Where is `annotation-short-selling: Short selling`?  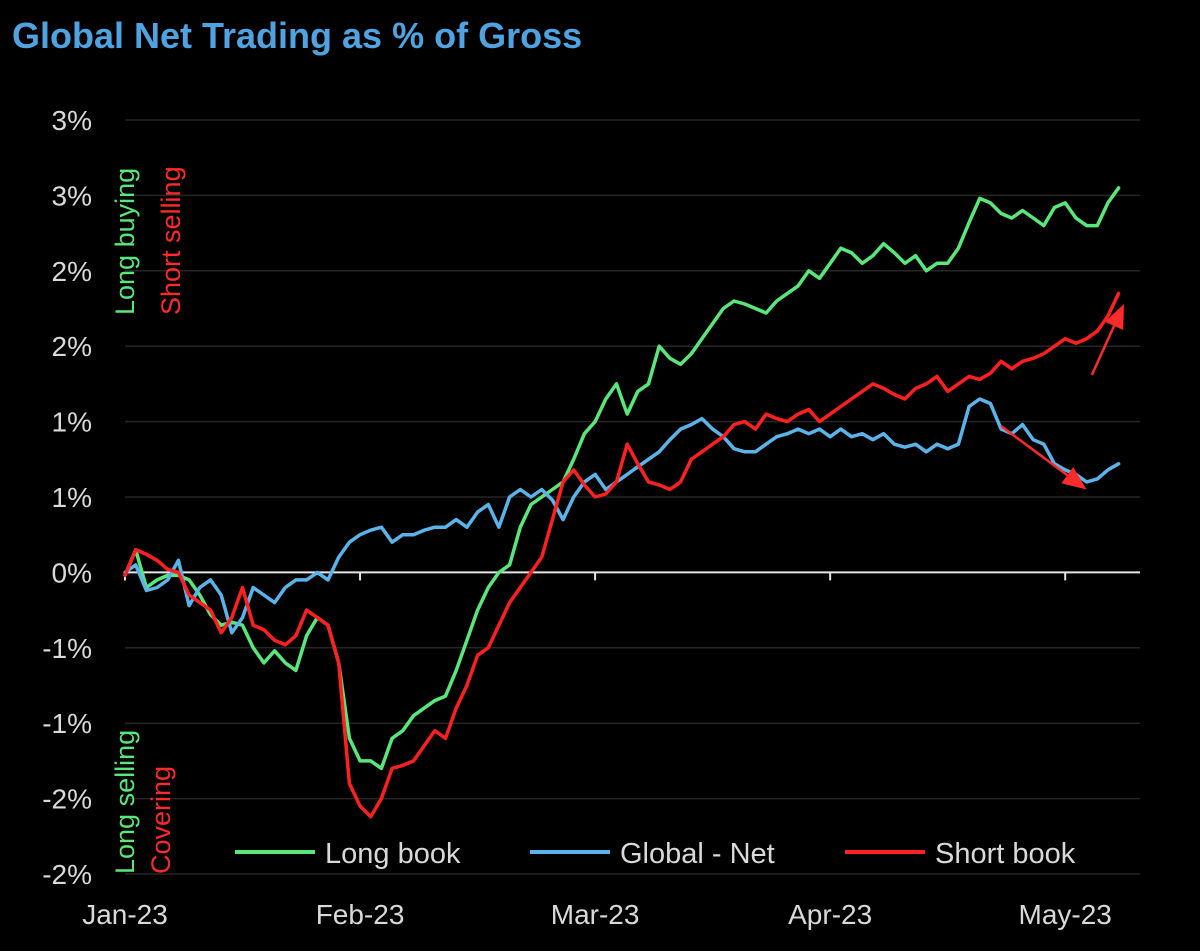
annotation-short-selling: Short selling is located at coordinates (171, 240).